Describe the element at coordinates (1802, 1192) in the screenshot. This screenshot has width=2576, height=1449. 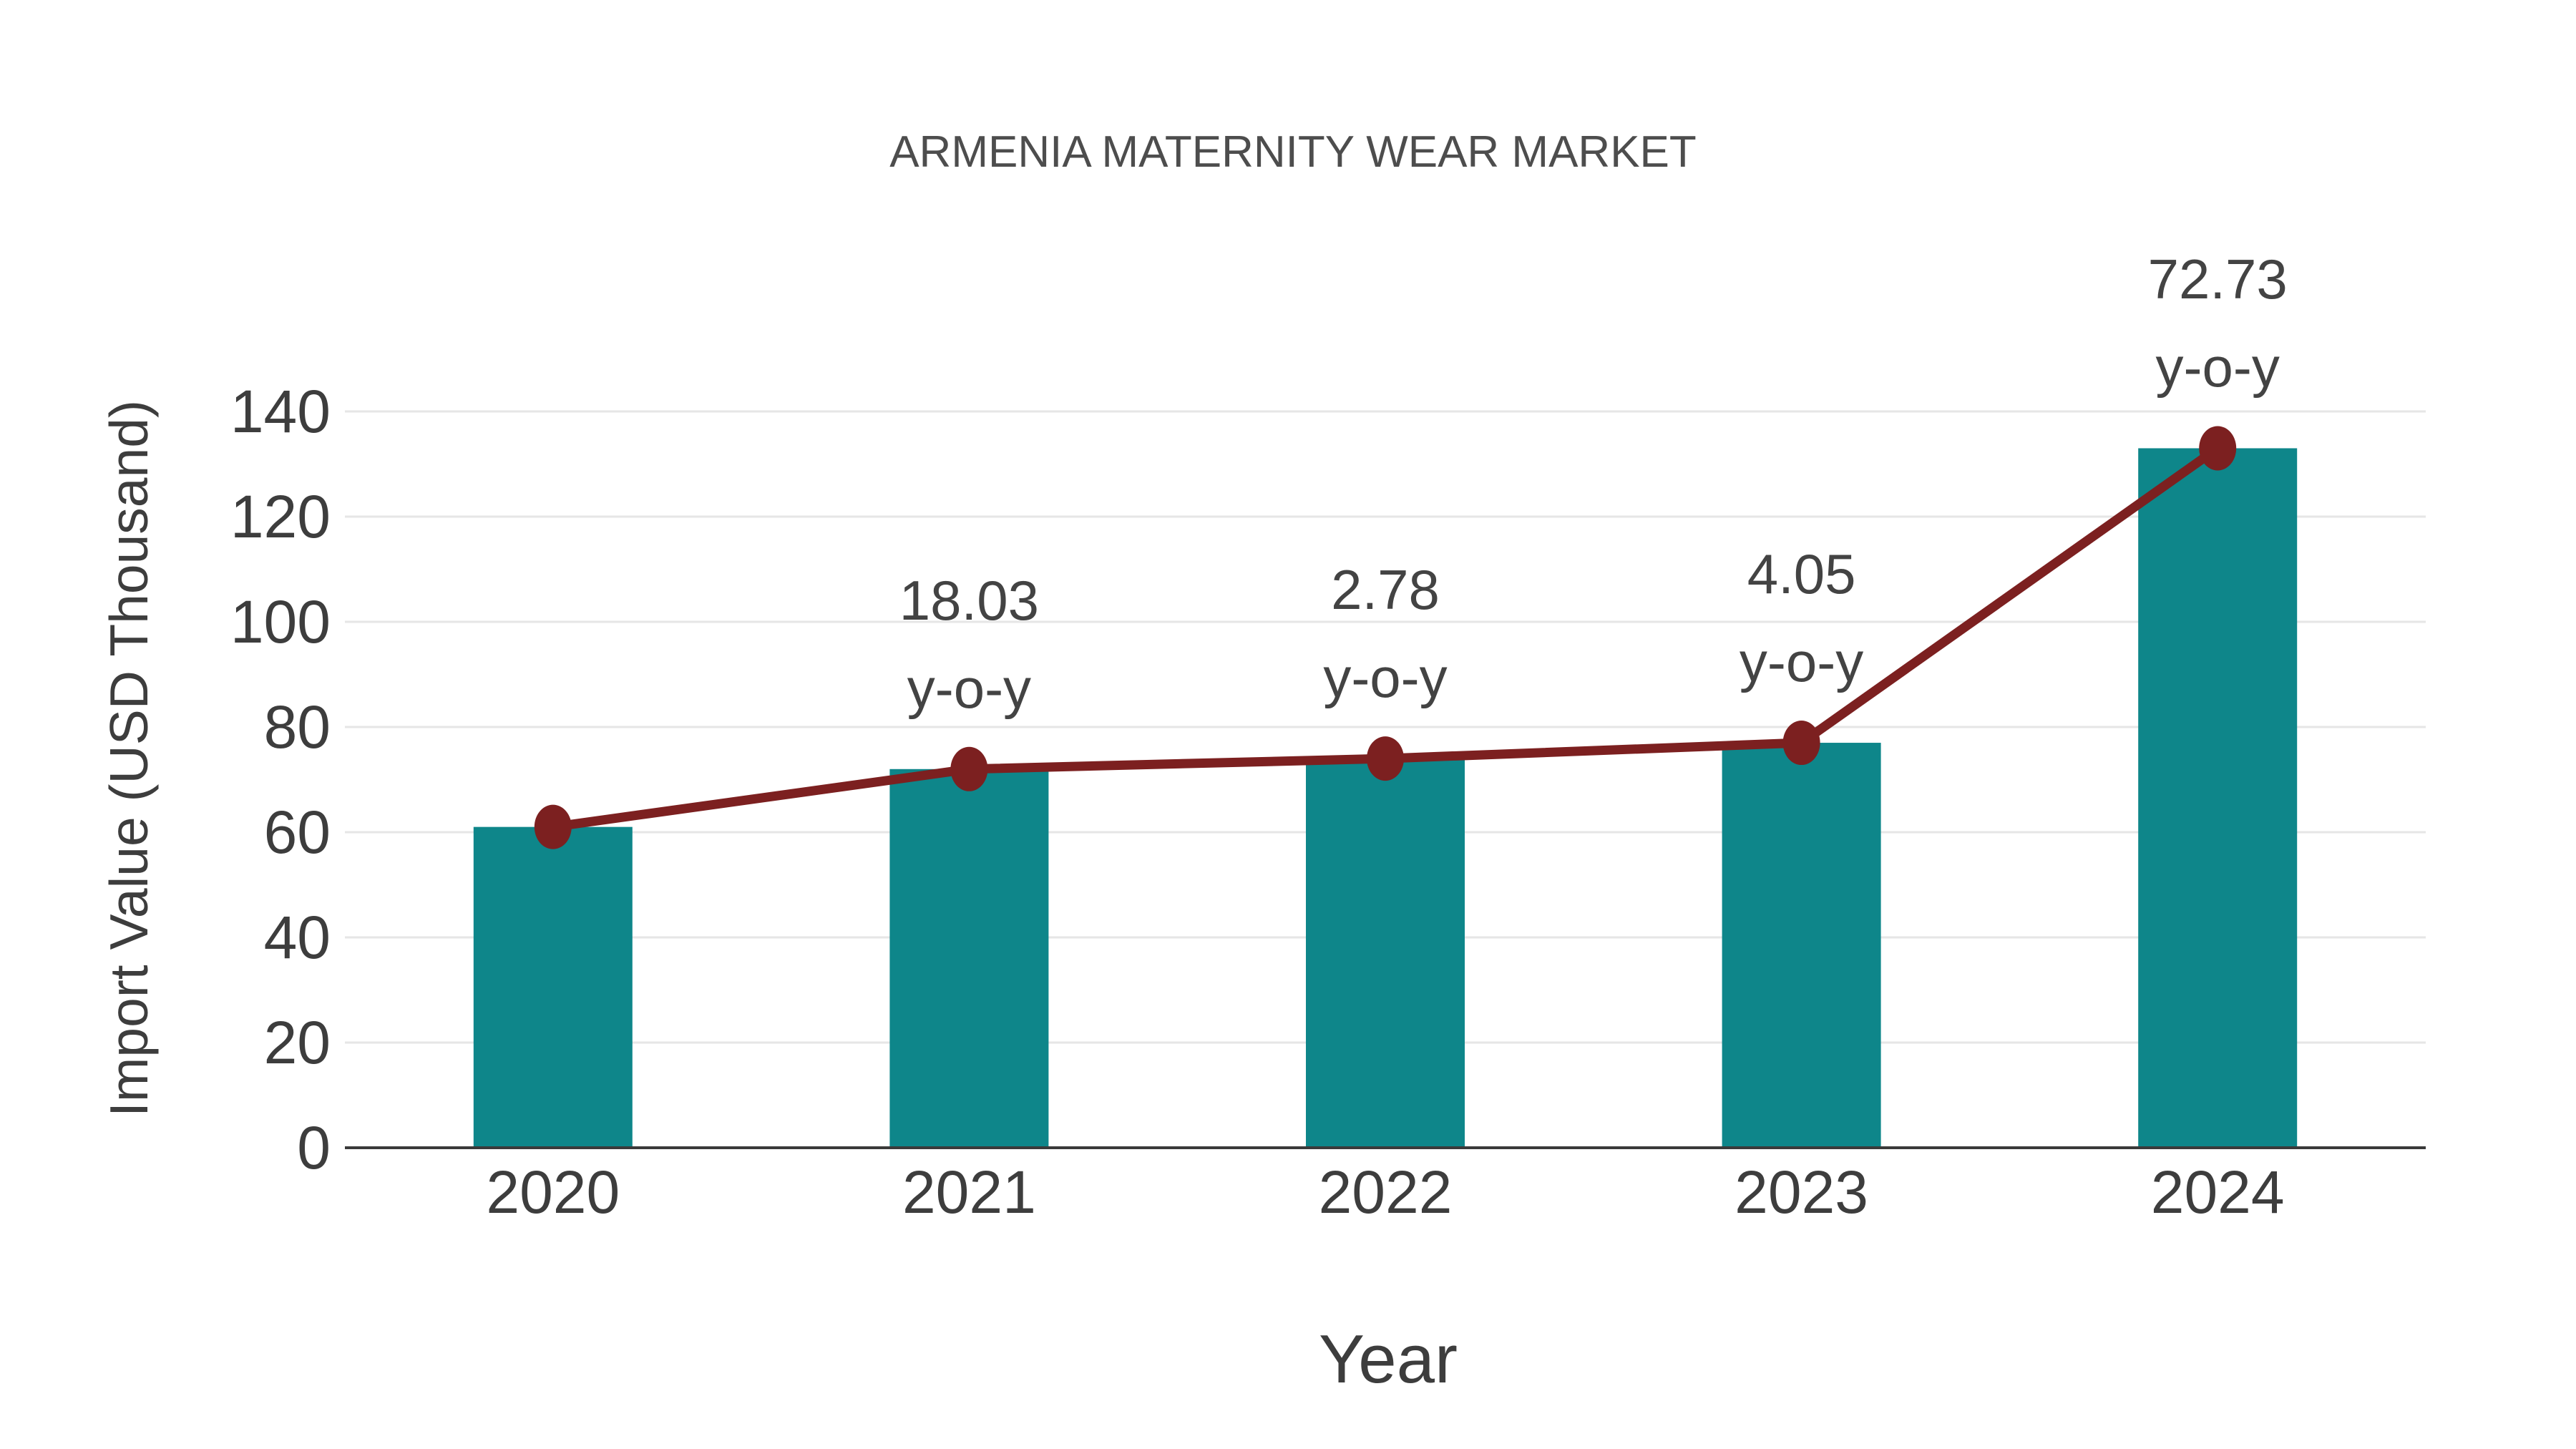
I see `x-tick-label-2023: 2023` at that location.